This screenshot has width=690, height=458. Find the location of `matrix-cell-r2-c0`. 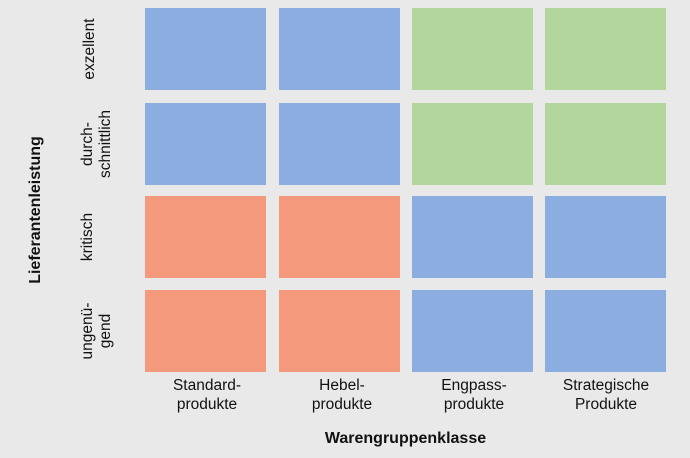

matrix-cell-r2-c0 is located at coordinates (205, 237).